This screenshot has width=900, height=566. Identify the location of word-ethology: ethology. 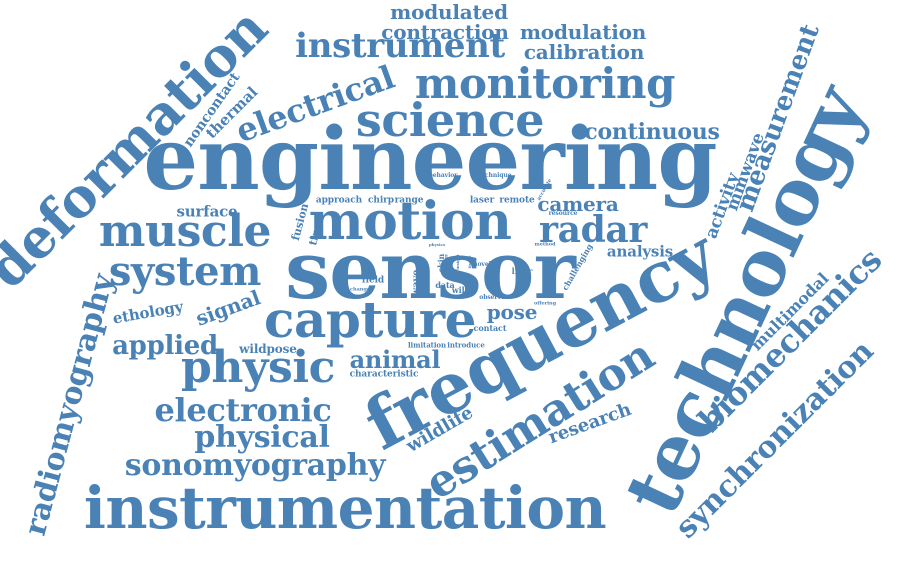
(148, 312).